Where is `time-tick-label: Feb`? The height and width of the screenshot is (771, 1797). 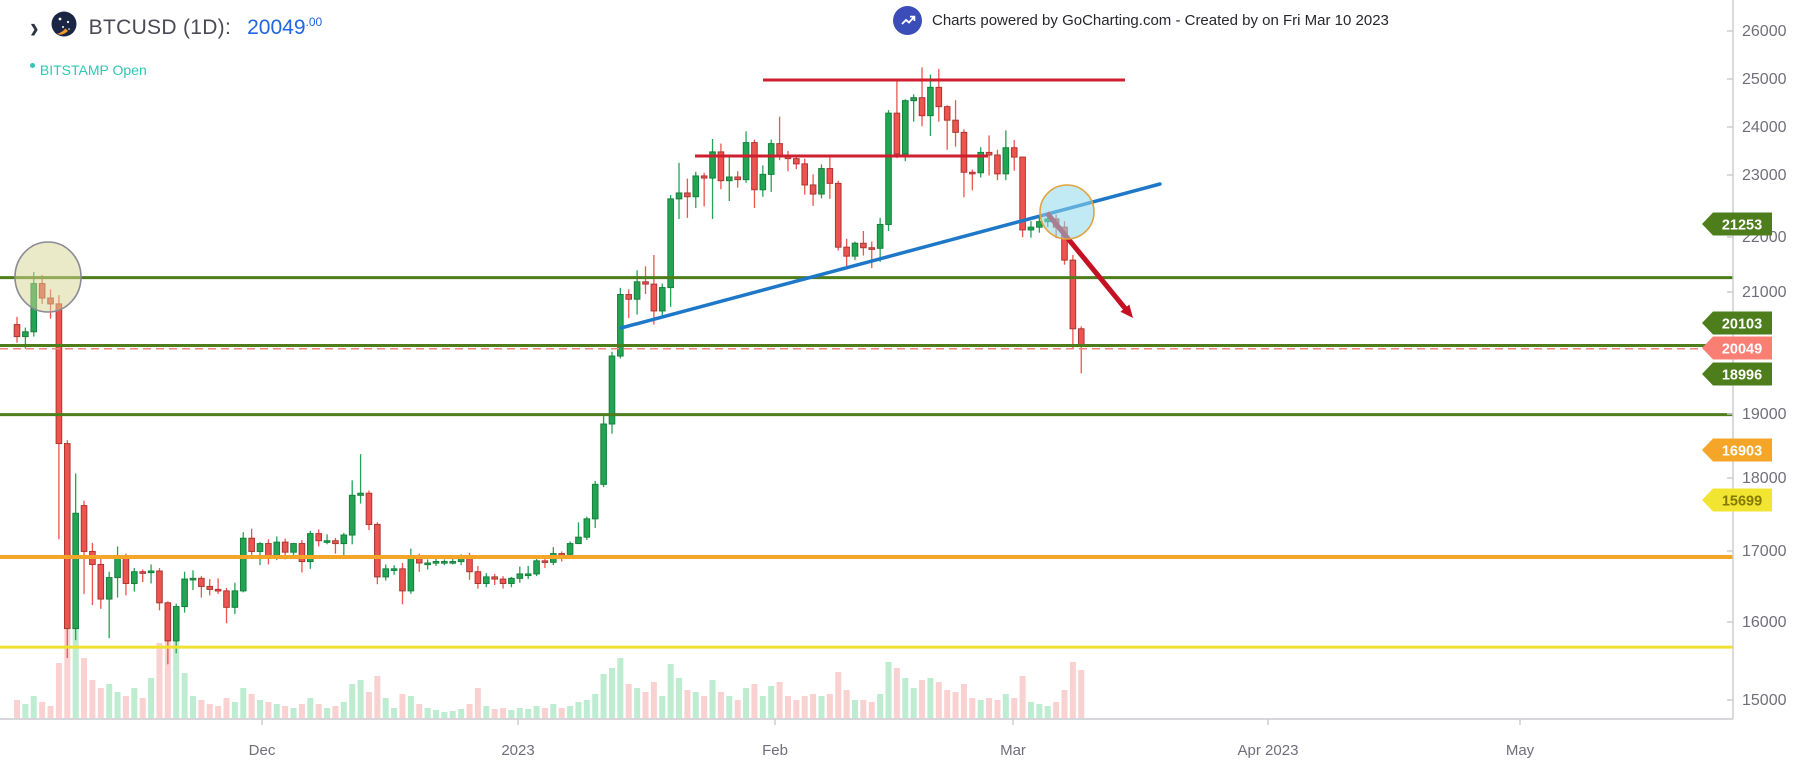 time-tick-label: Feb is located at coordinates (775, 750).